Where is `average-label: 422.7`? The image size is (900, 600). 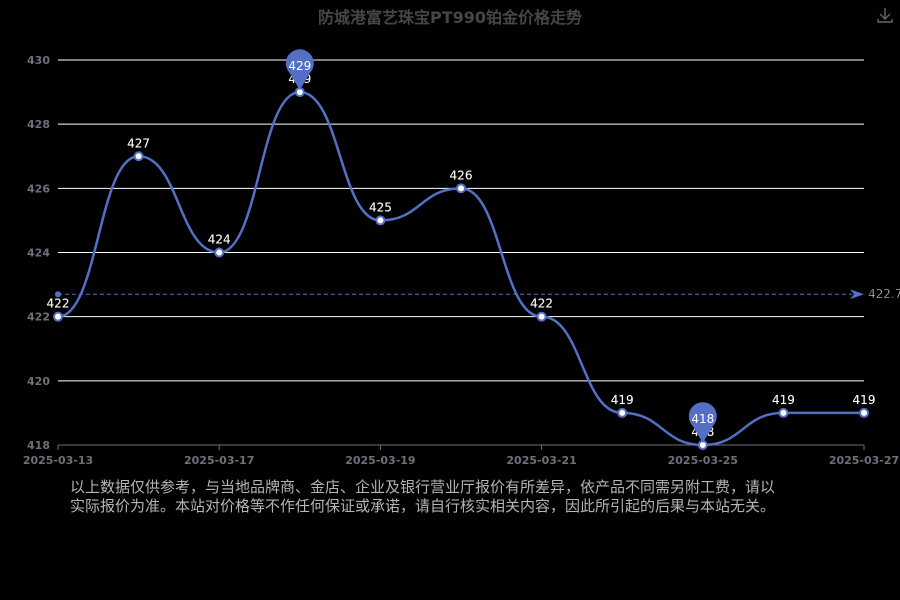
average-label: 422.7 is located at coordinates (884, 294).